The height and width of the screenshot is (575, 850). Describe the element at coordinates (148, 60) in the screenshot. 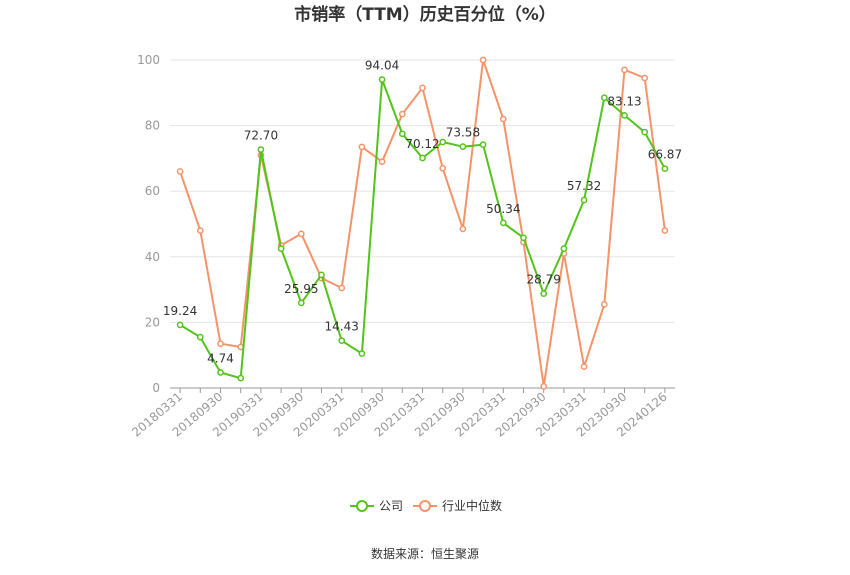

I see `y-tick-label: 100` at that location.